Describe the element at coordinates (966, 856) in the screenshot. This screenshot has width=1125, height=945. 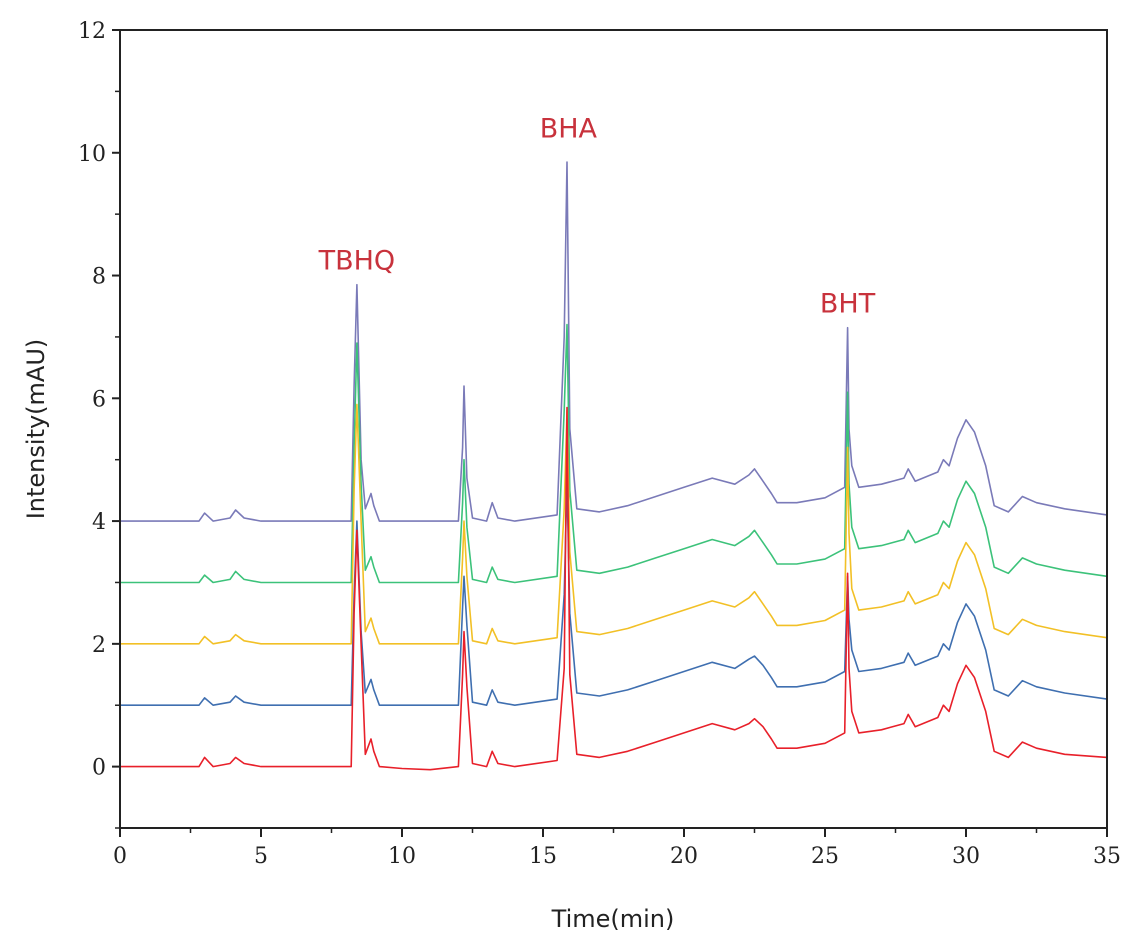
I see `x-tick-label: 30` at that location.